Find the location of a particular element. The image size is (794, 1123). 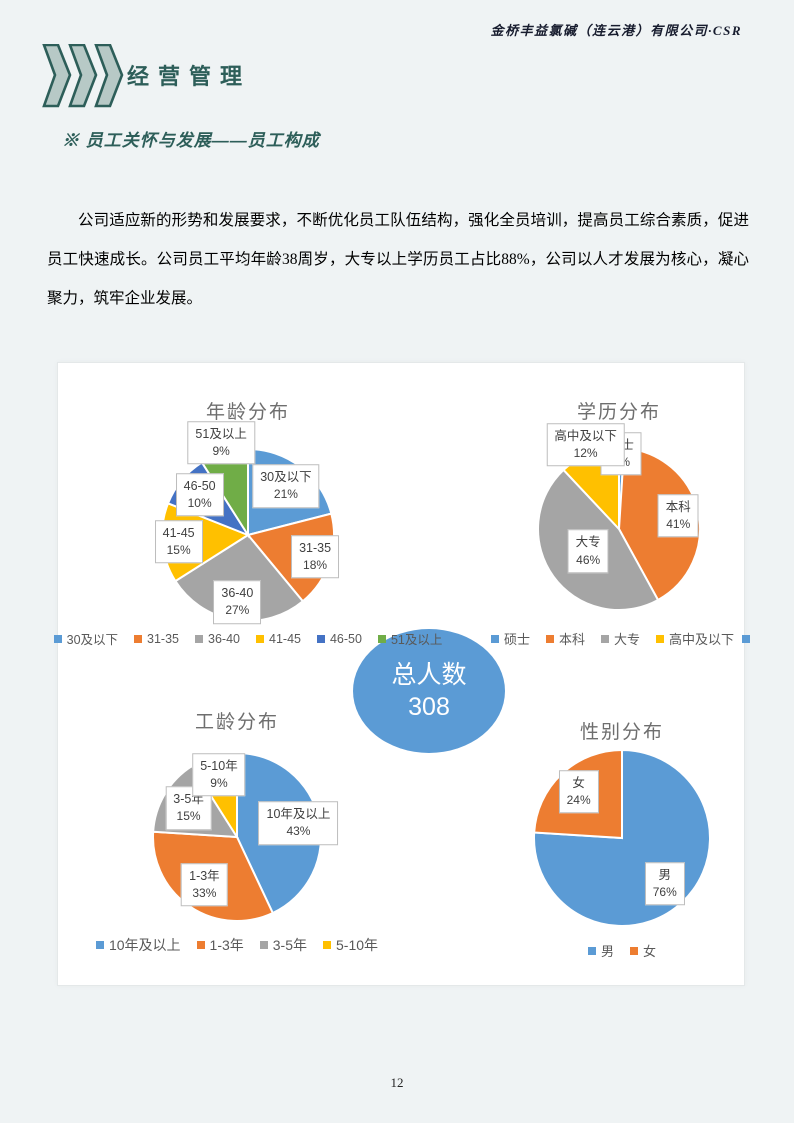

legend-item: 1-3年 is located at coordinates (220, 945).